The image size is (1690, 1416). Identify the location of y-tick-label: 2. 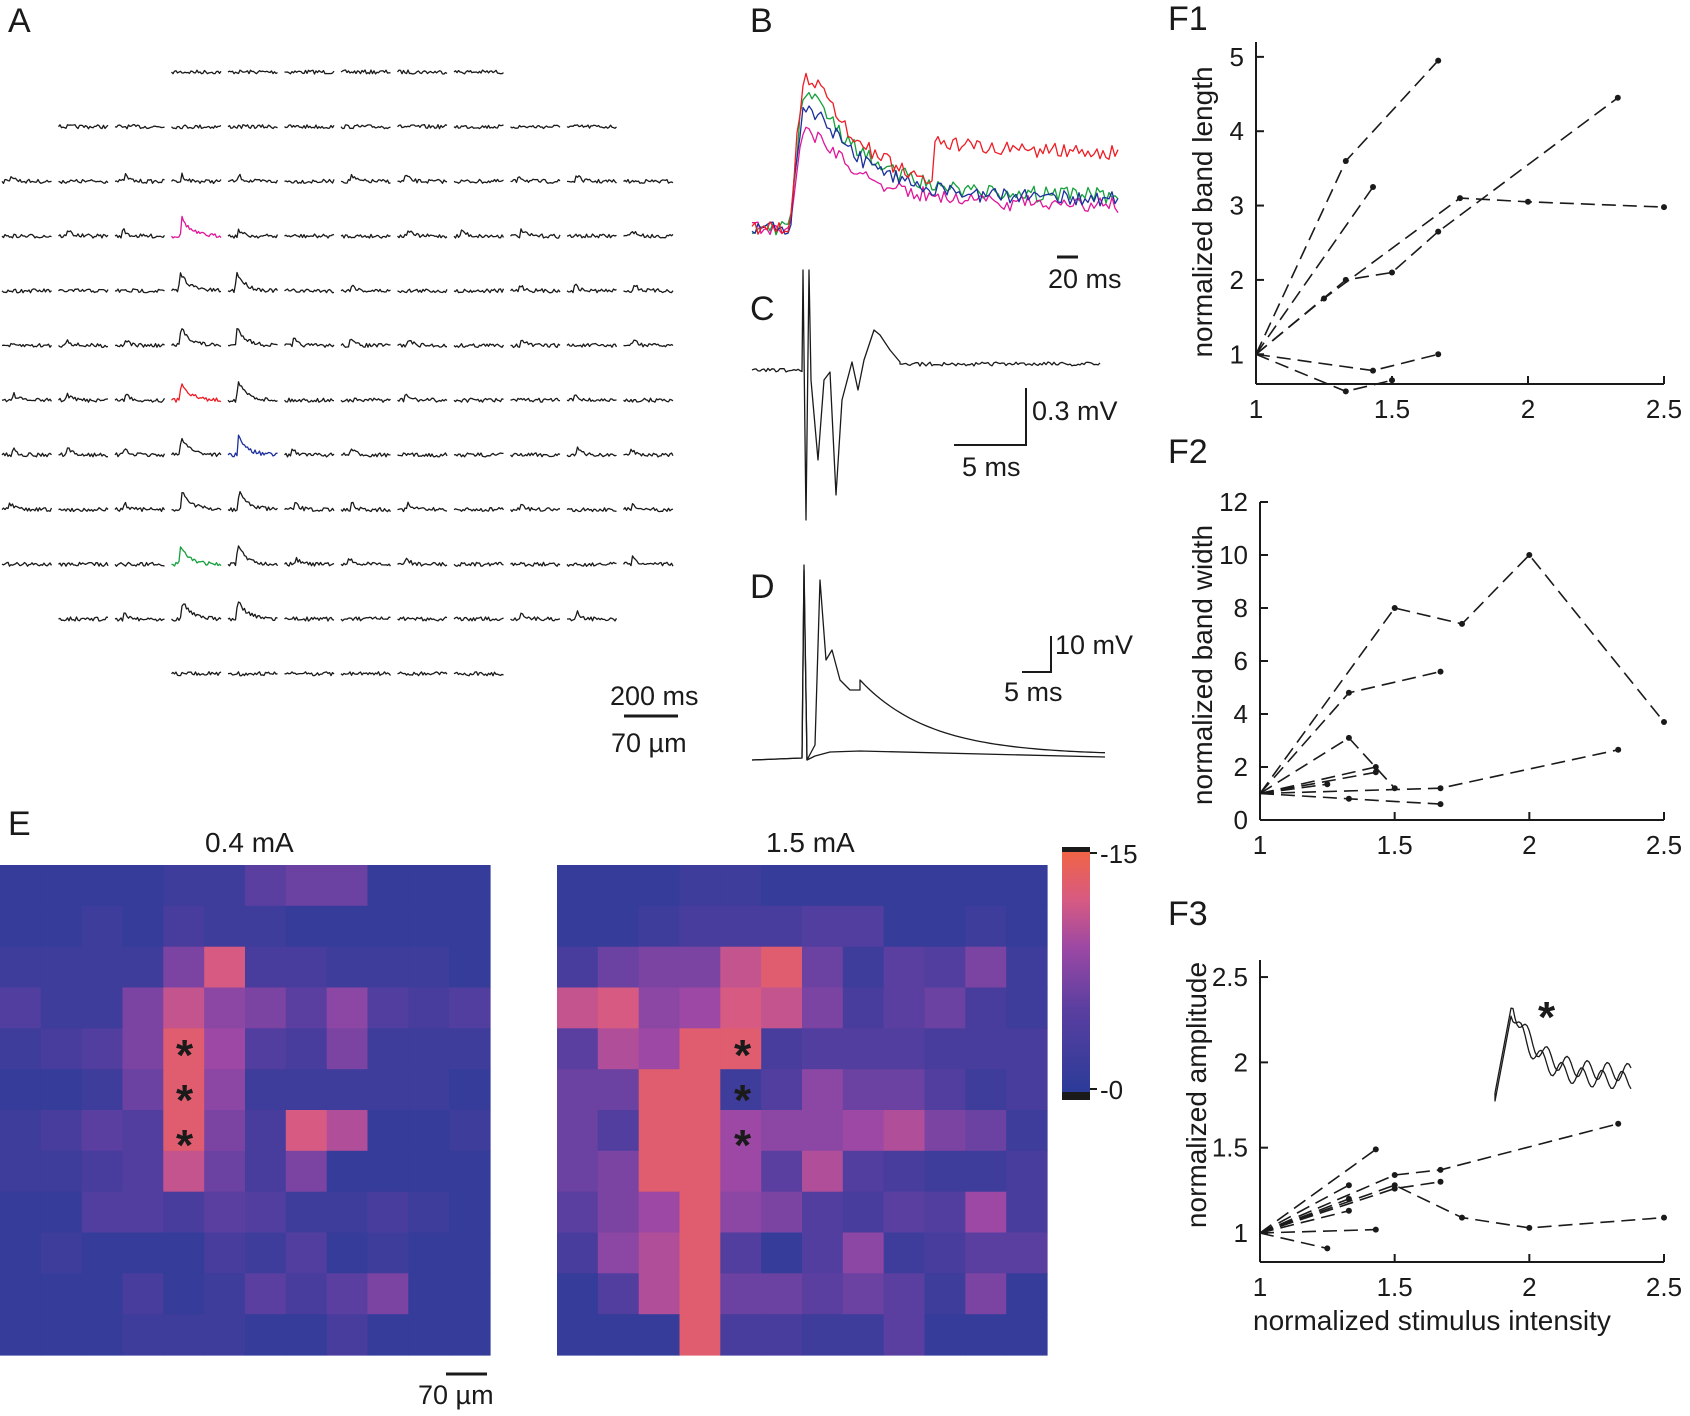
(1237, 280).